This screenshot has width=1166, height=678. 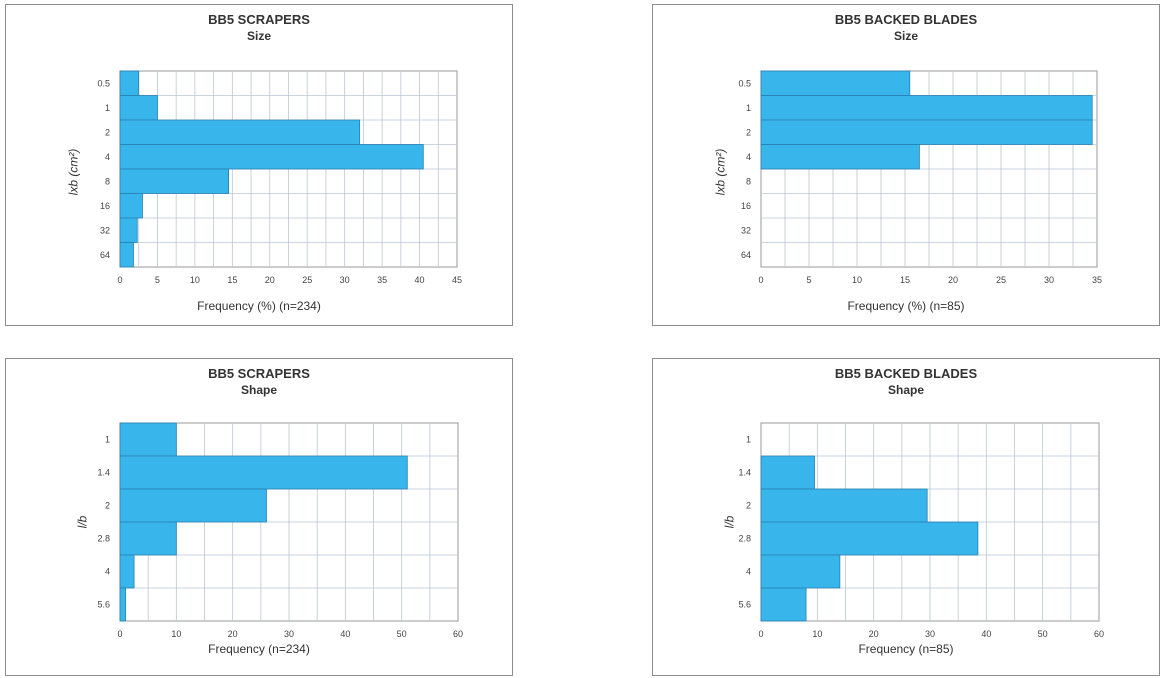 I want to click on x-axis-label: Frequency (n=234), so click(x=259, y=649).